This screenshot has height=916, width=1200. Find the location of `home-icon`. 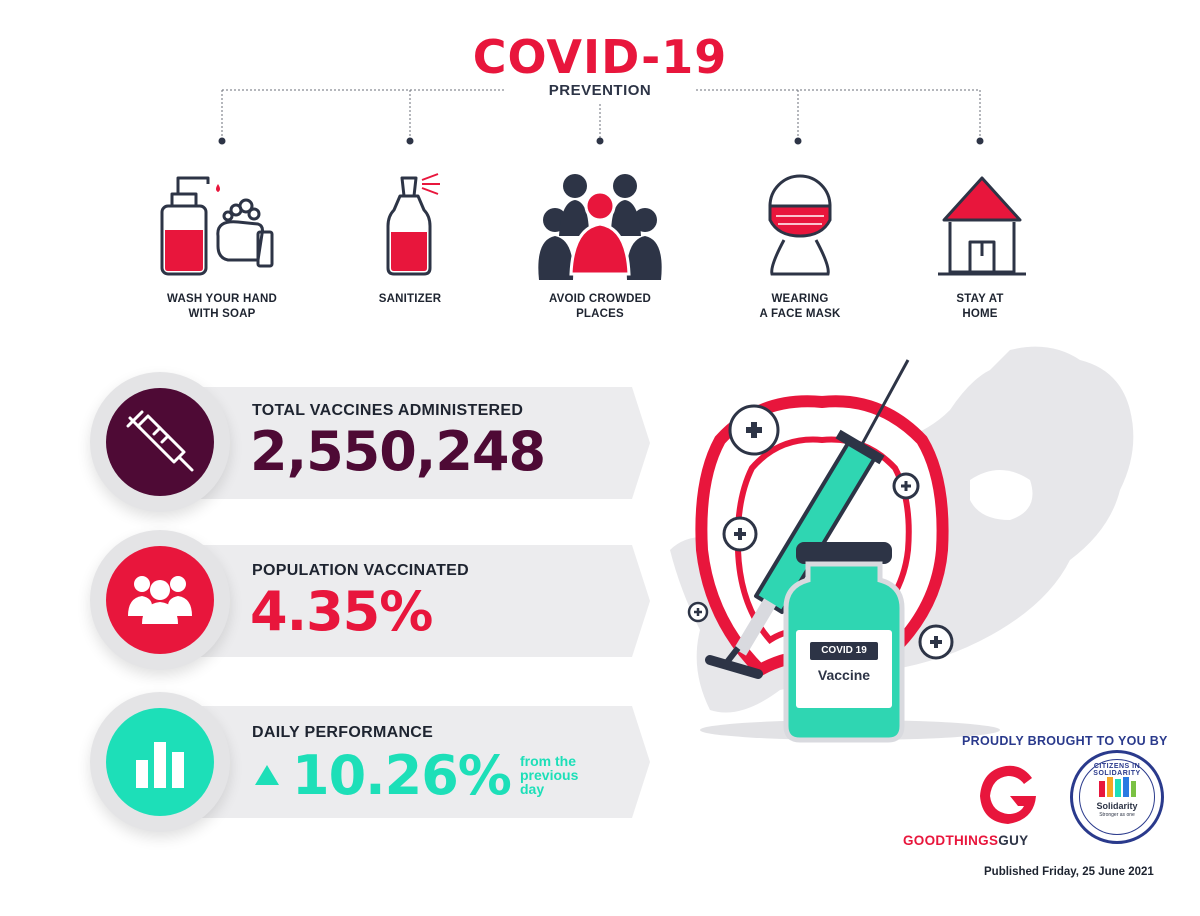

home-icon is located at coordinates (982, 226).